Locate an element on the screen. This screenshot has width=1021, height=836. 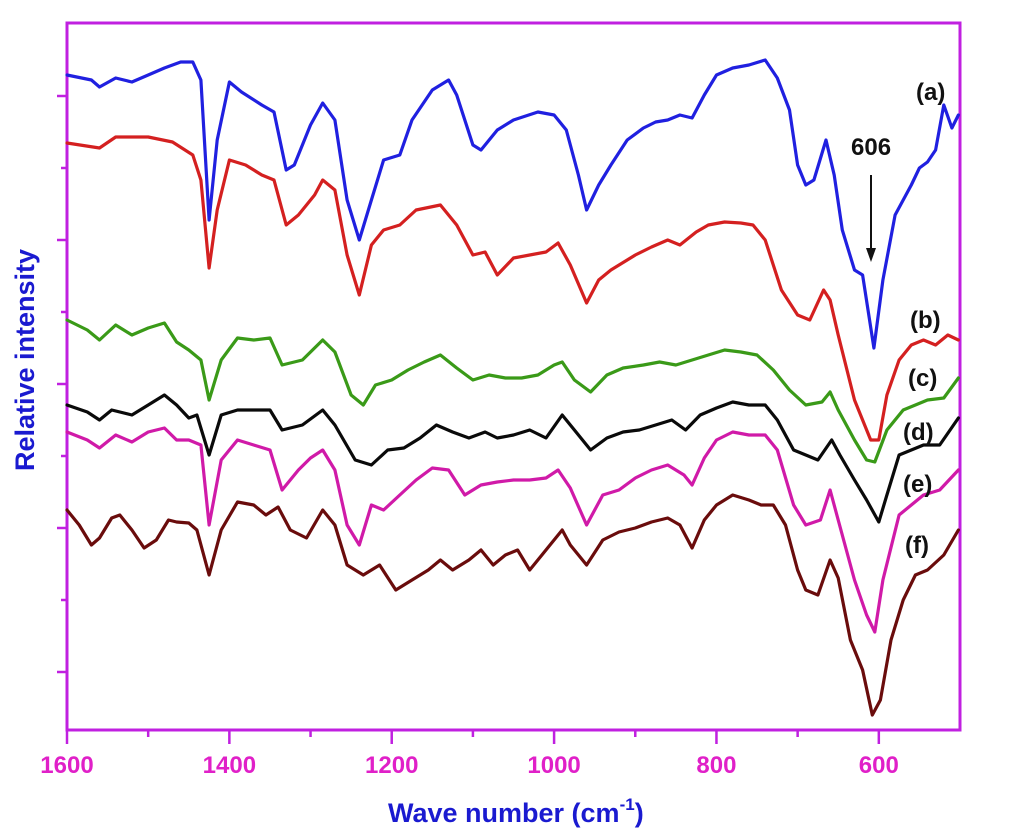
y-axis-ticks is located at coordinates (62, 384).